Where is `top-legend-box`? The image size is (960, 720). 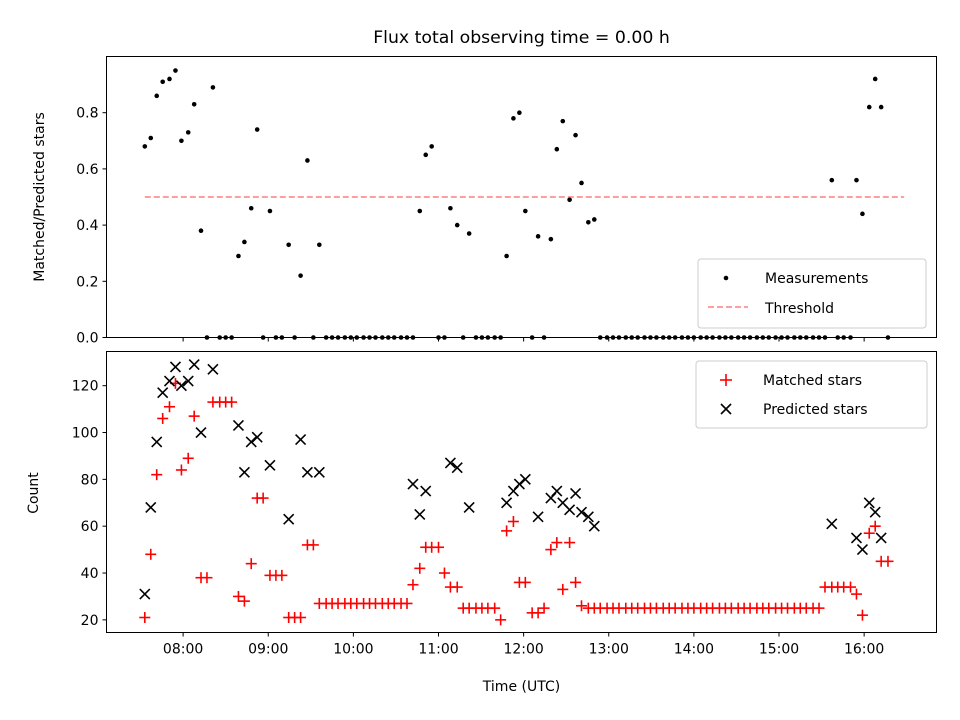
top-legend-box is located at coordinates (812, 293).